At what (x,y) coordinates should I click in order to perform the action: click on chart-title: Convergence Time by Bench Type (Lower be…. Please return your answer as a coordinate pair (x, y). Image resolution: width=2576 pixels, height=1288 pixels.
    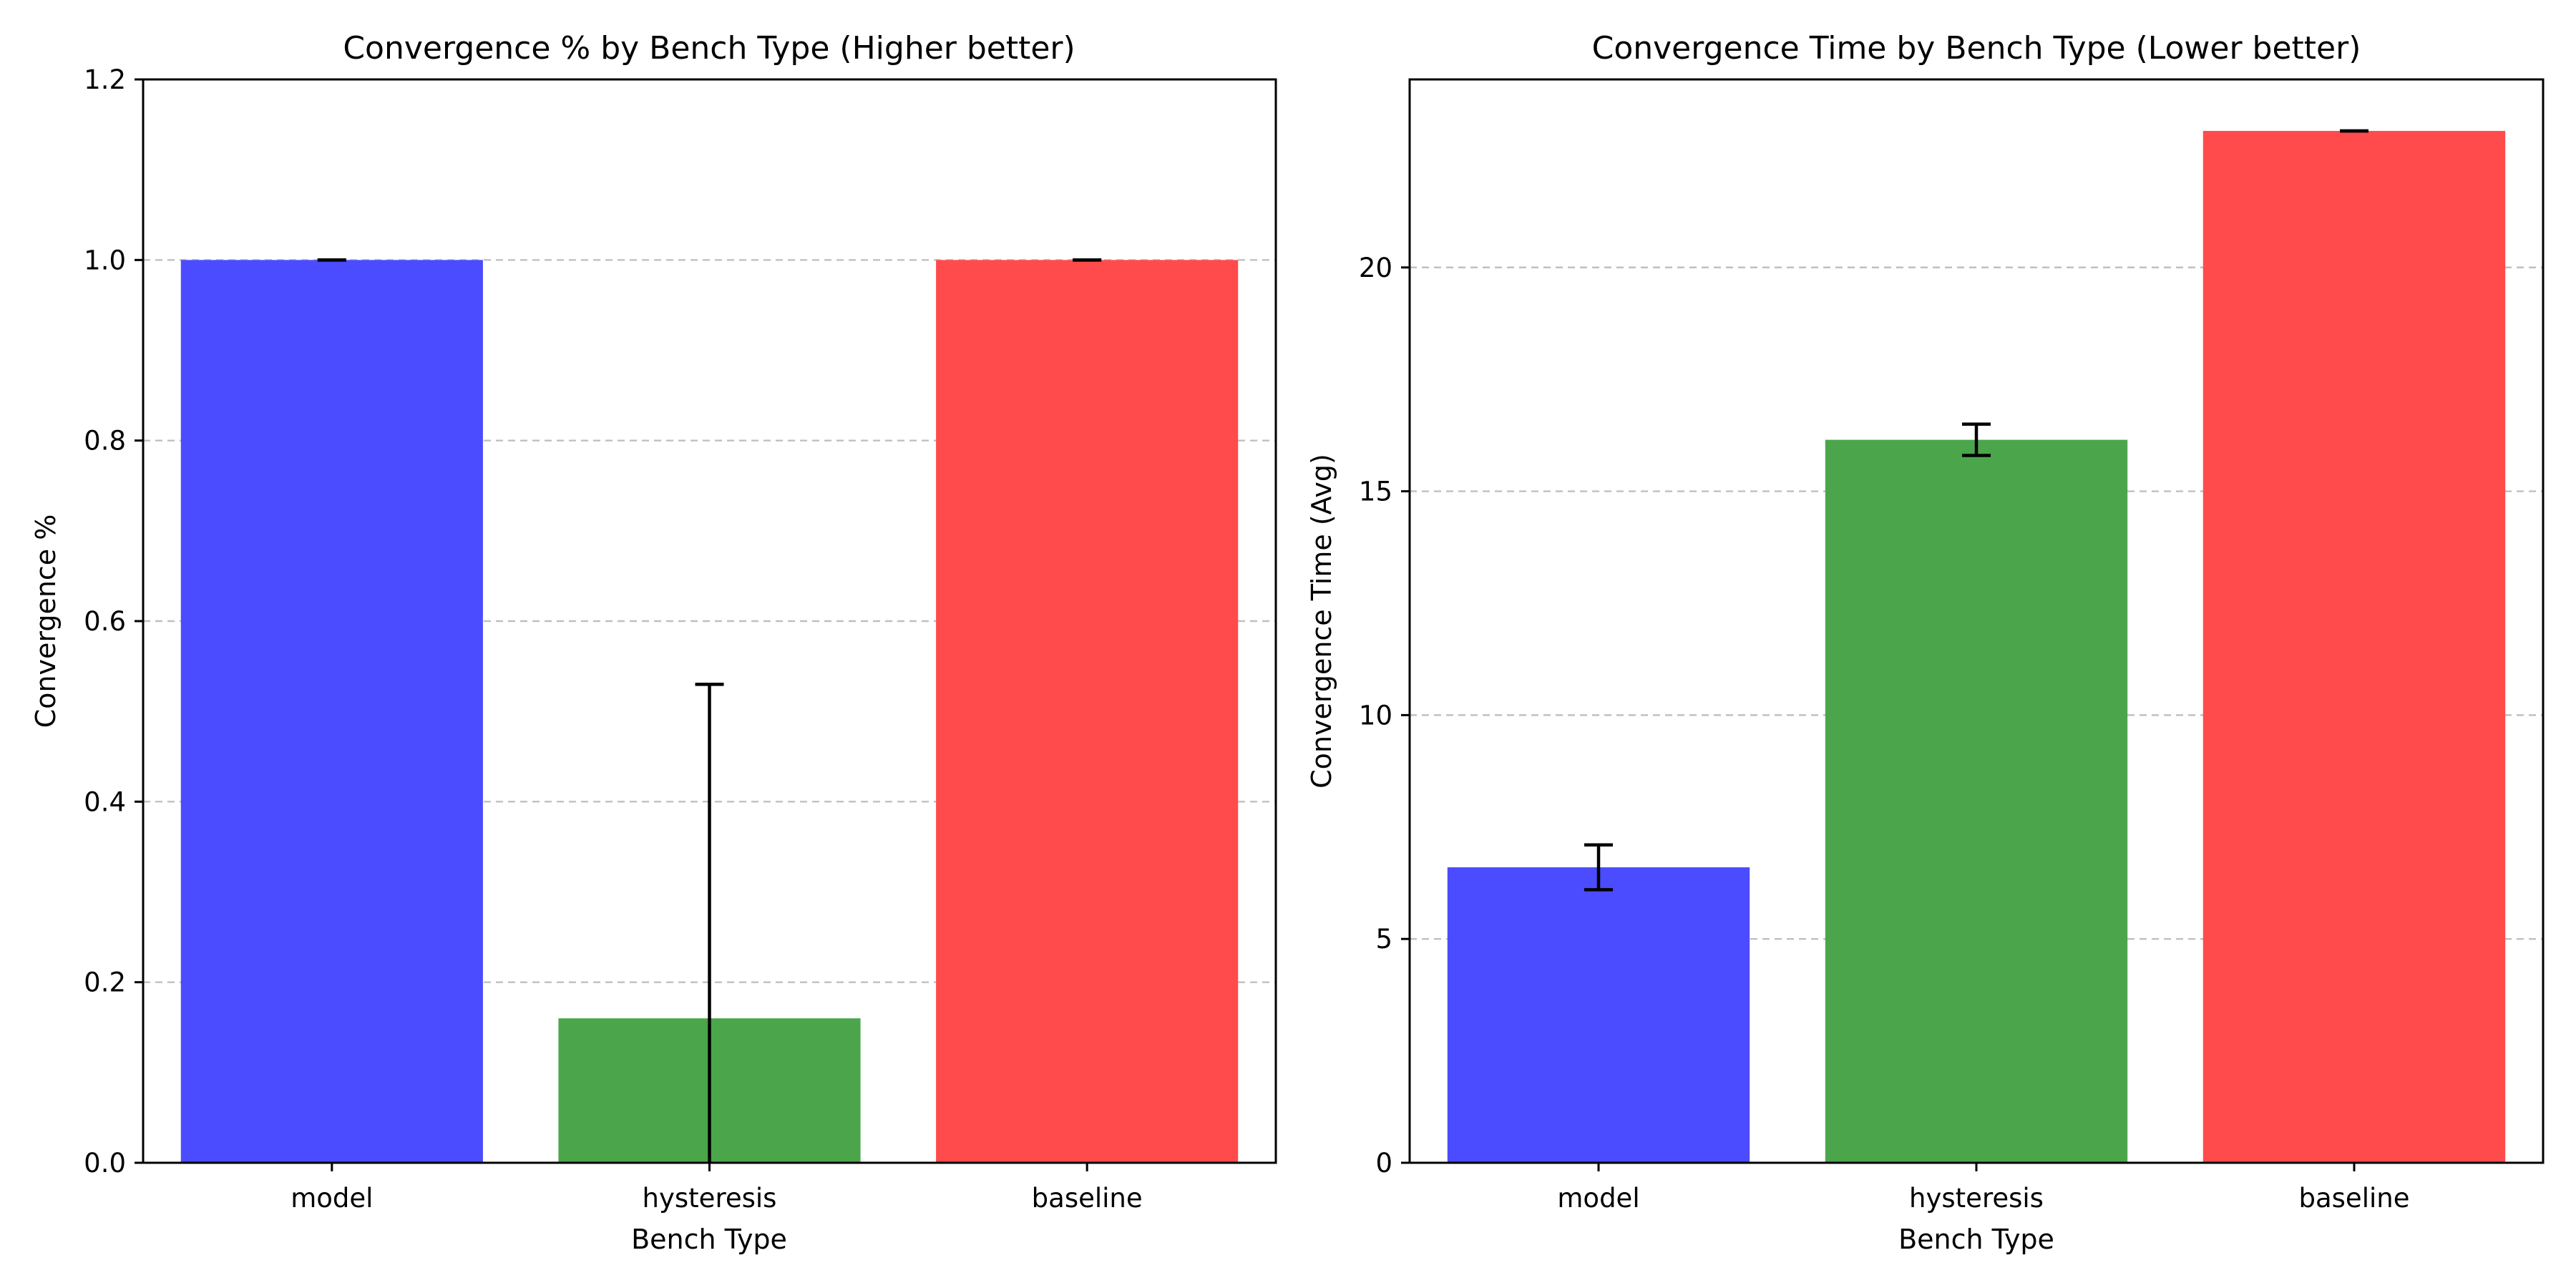
    Looking at the image, I should click on (1976, 48).